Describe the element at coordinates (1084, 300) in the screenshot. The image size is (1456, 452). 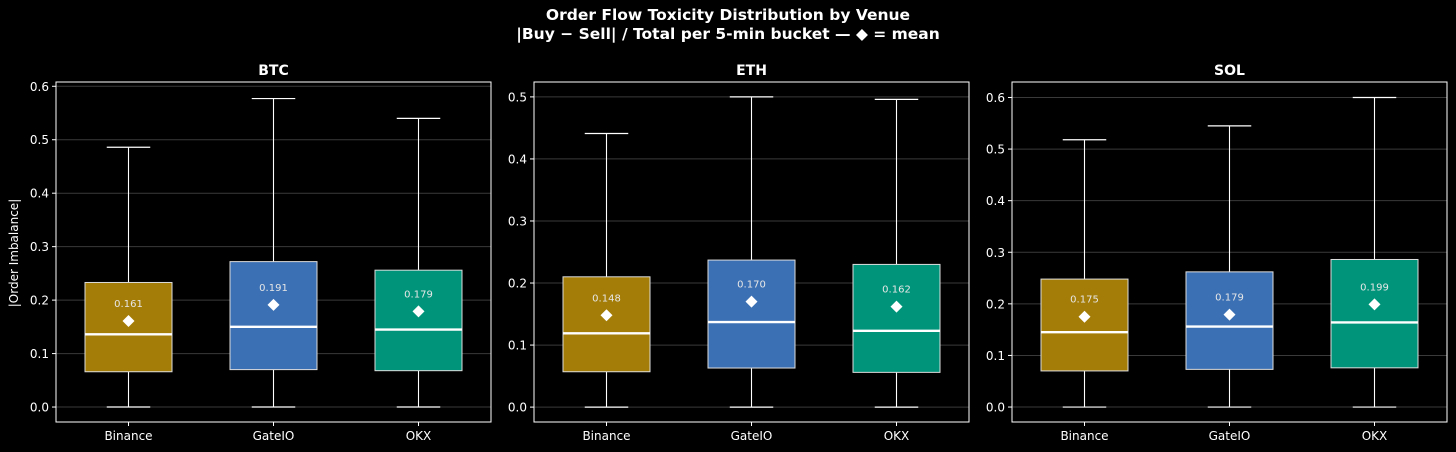
I see `mean-label: 0.175` at that location.